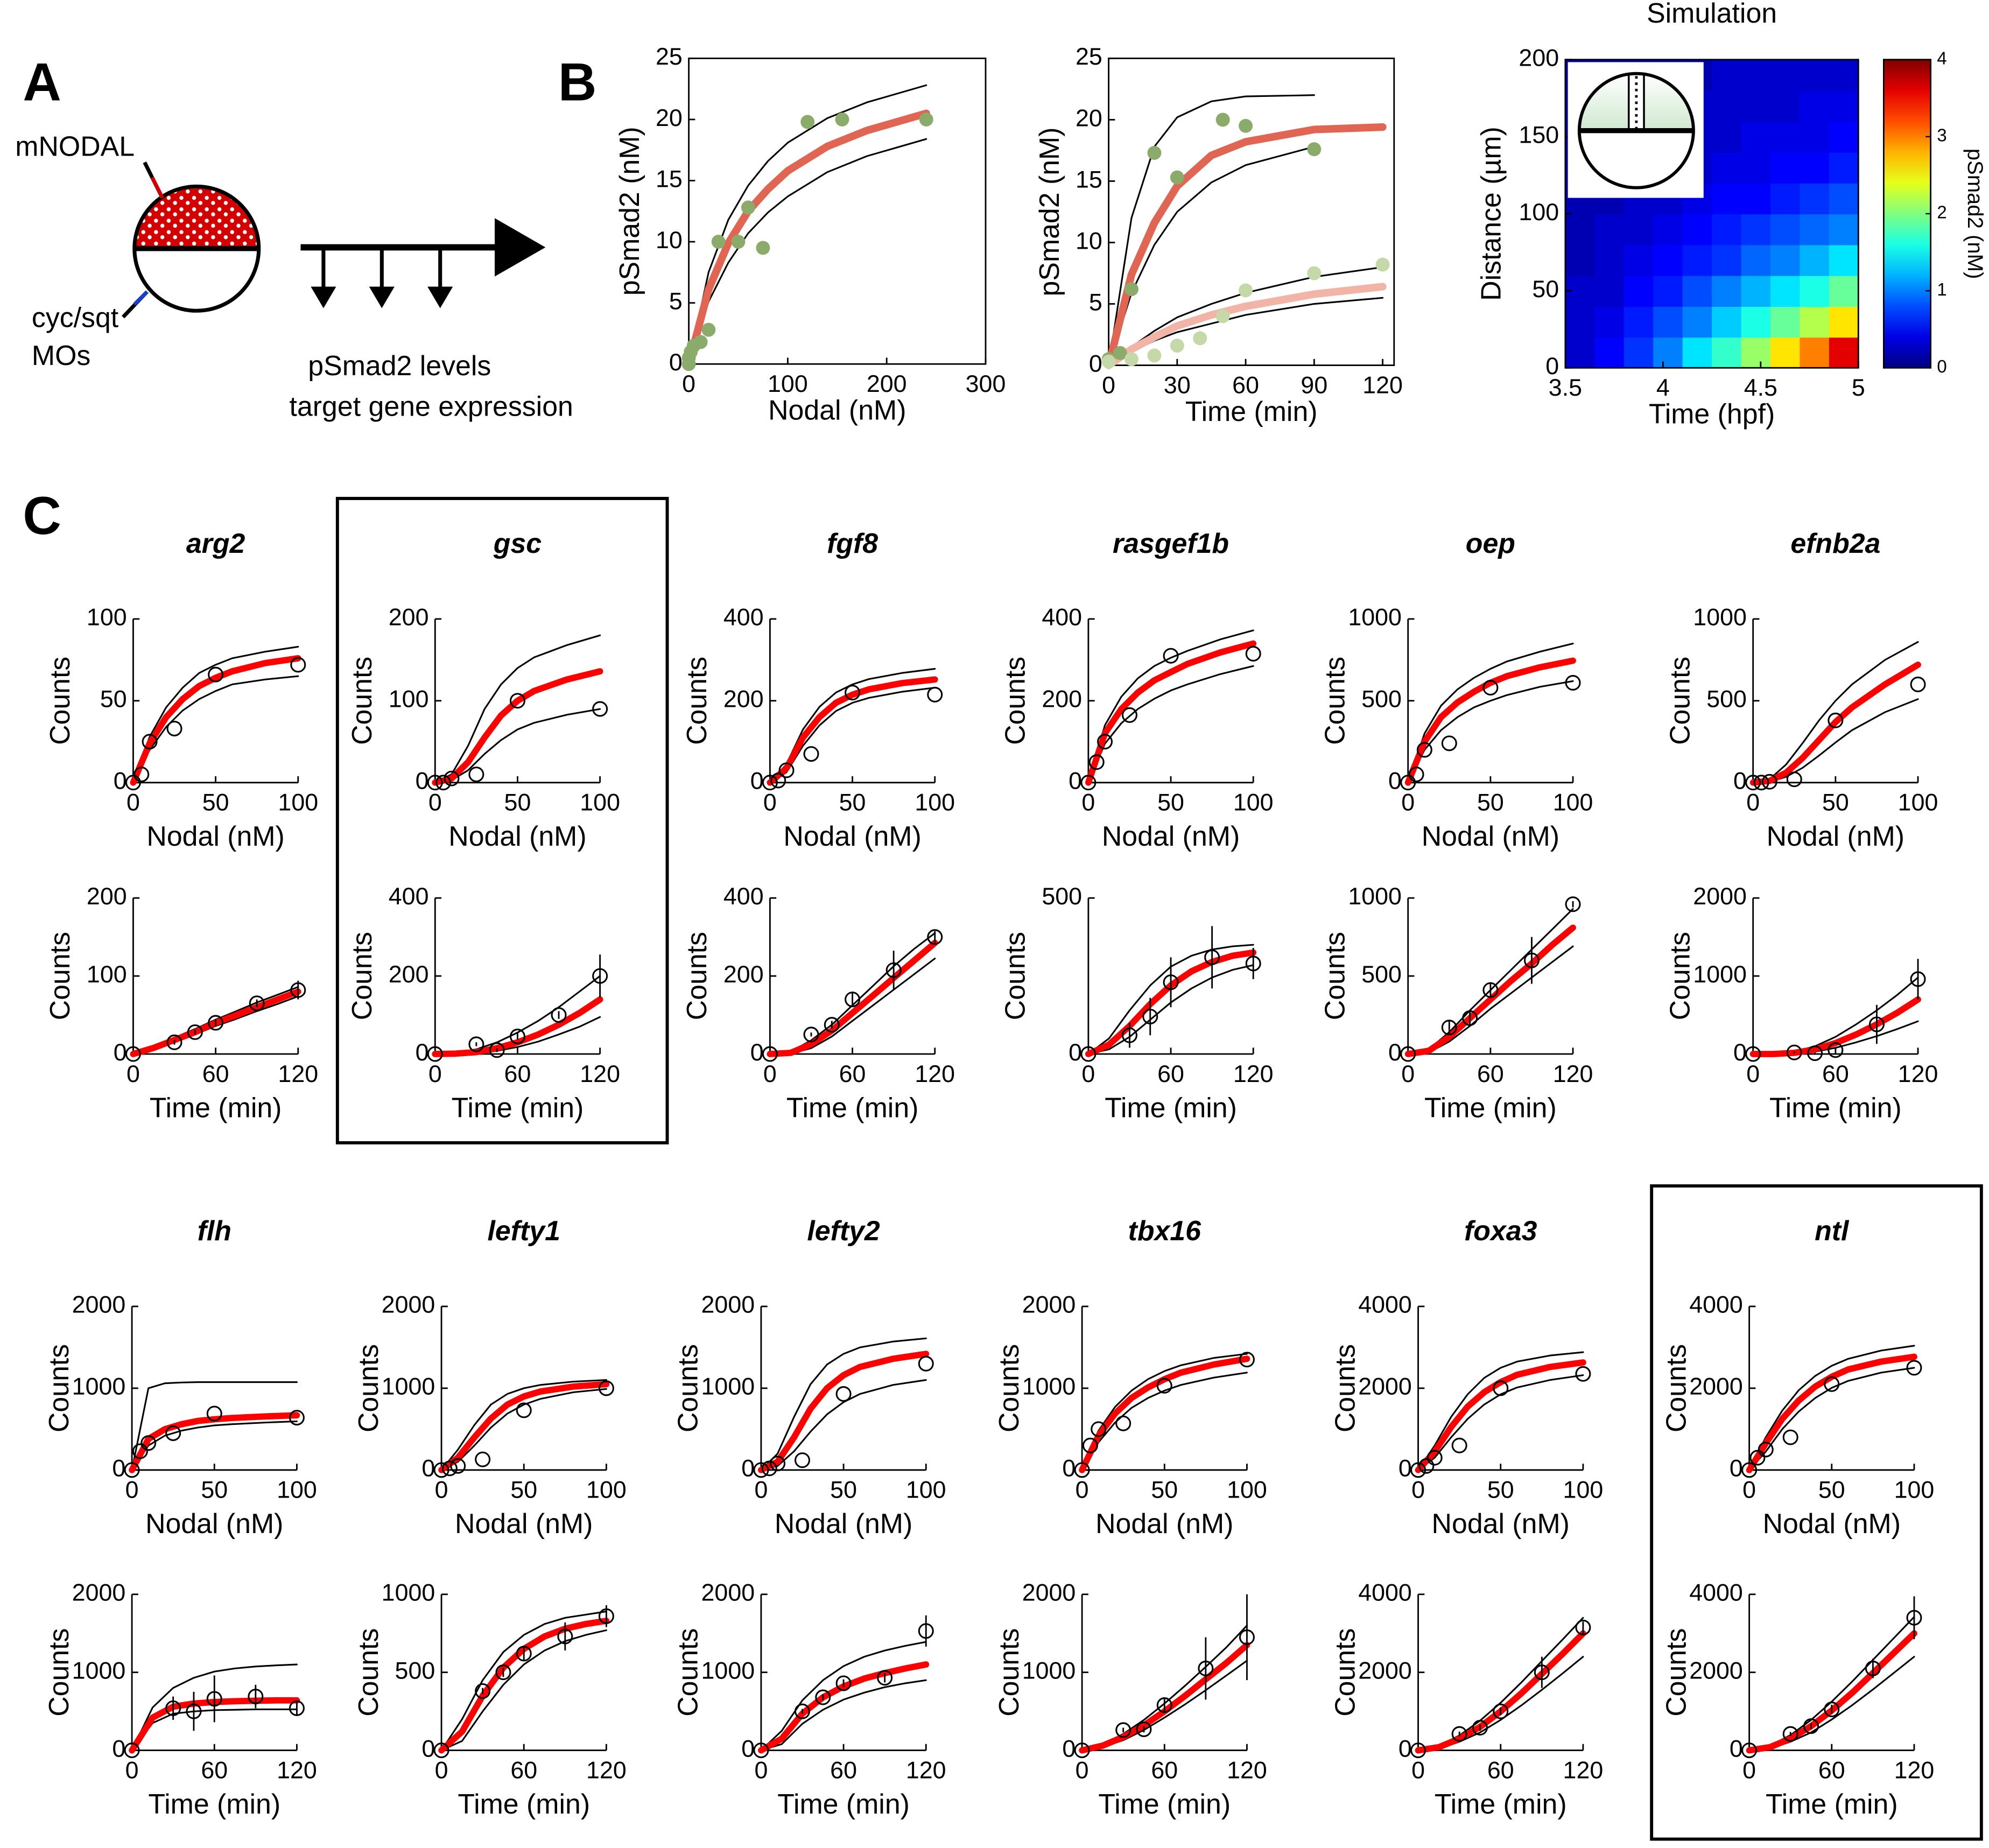 The width and height of the screenshot is (1989, 1848). What do you see at coordinates (42, 81) in the screenshot?
I see `panel-label: A` at bounding box center [42, 81].